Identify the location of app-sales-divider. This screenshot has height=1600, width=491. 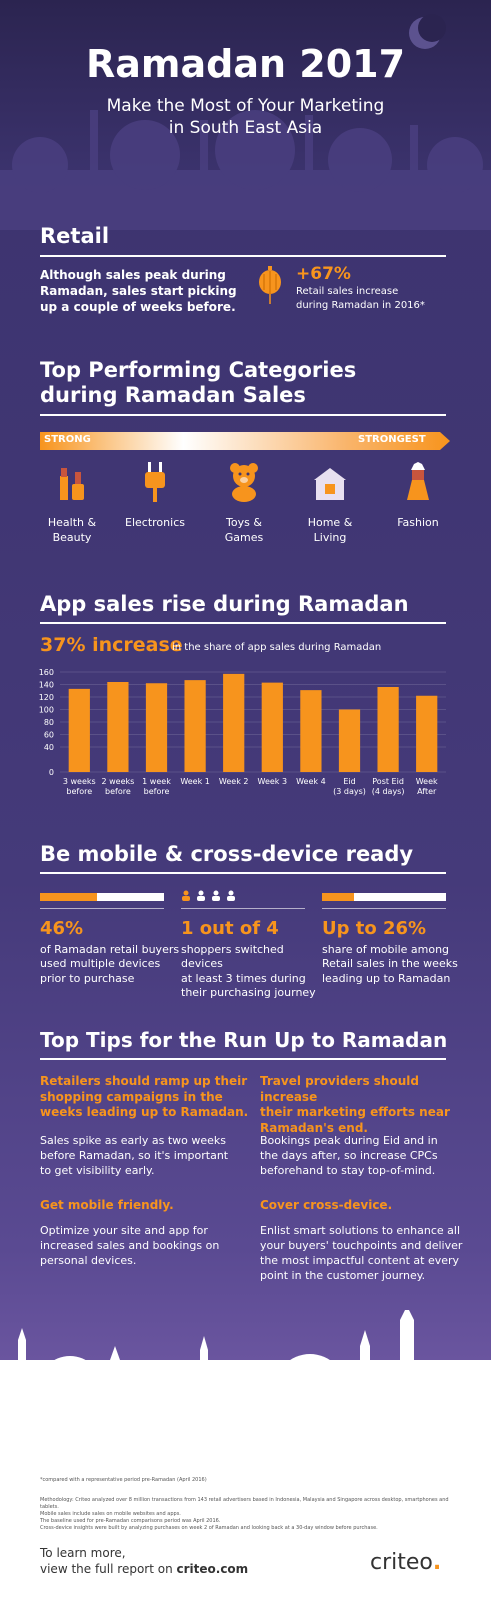
(243, 623).